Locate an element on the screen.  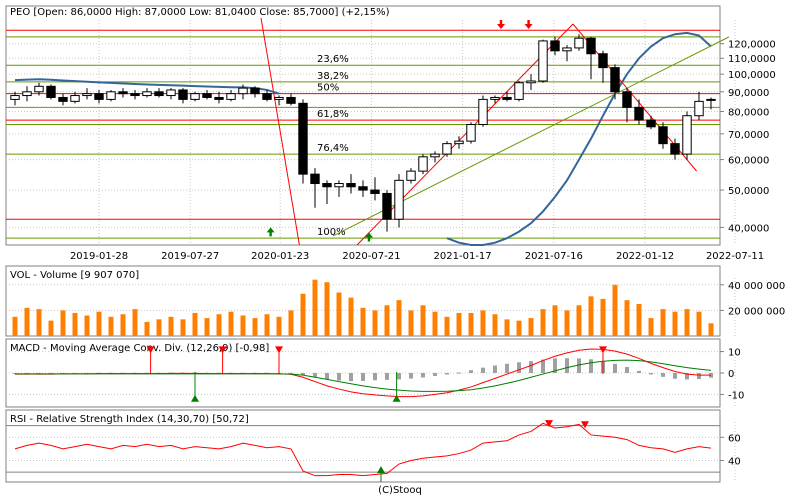
moving-average-line is located at coordinates (147, 86).